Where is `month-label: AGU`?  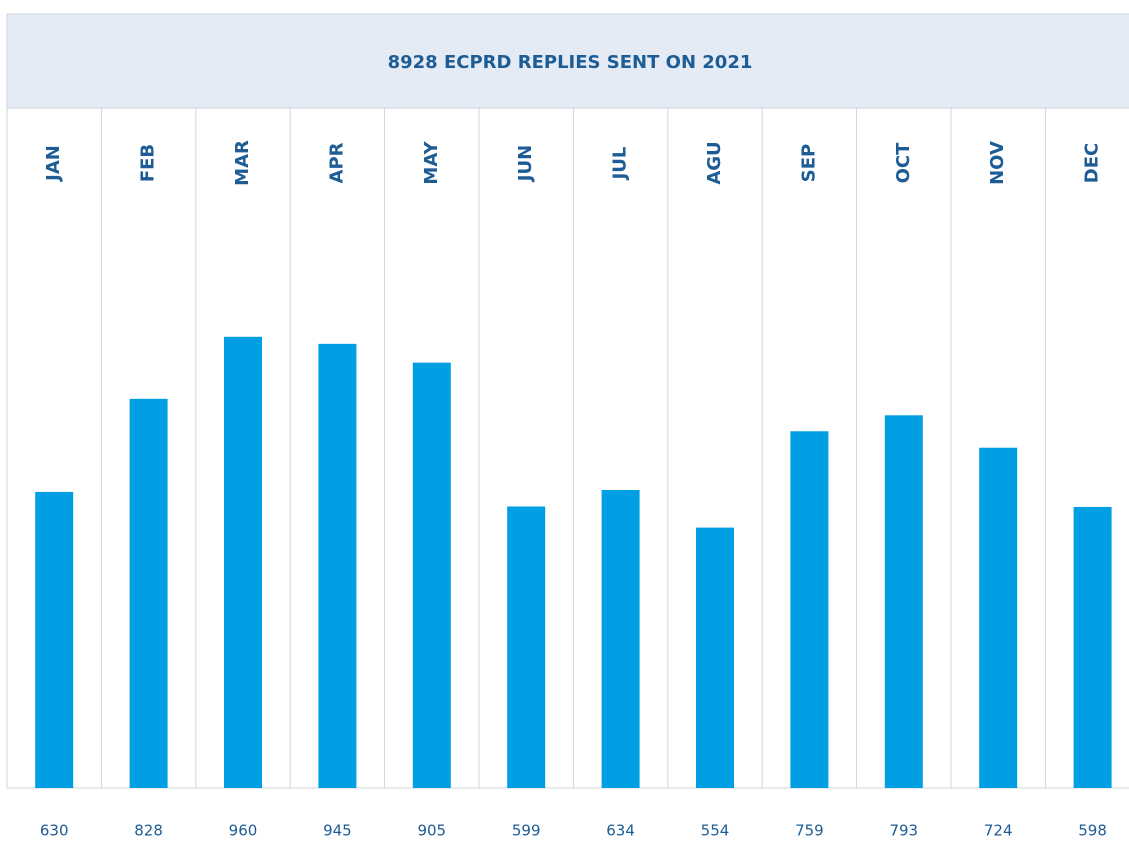 month-label: AGU is located at coordinates (714, 162).